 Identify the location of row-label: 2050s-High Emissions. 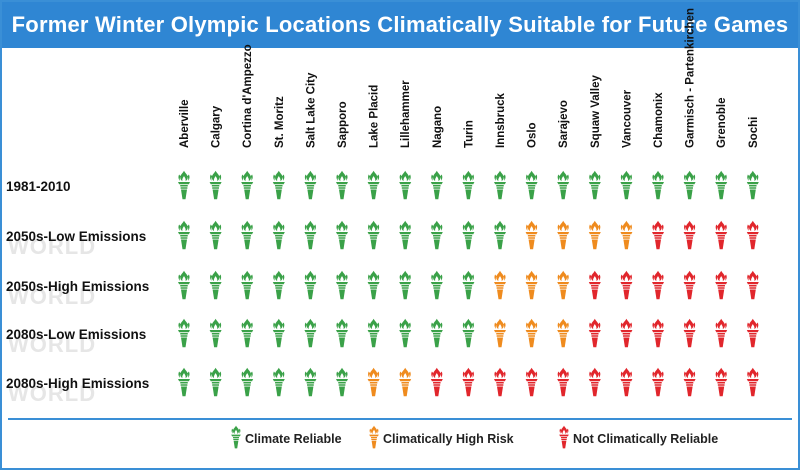
(77, 286).